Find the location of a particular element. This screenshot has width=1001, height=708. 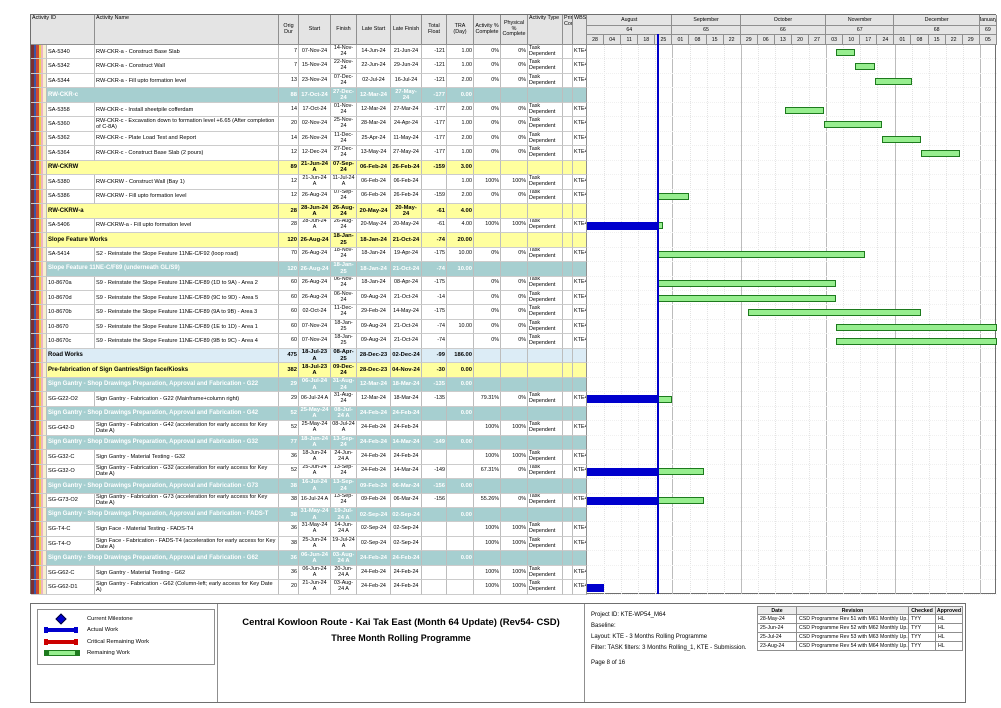

cell-late_finish: 21-Oct-24 is located at coordinates (406, 298).